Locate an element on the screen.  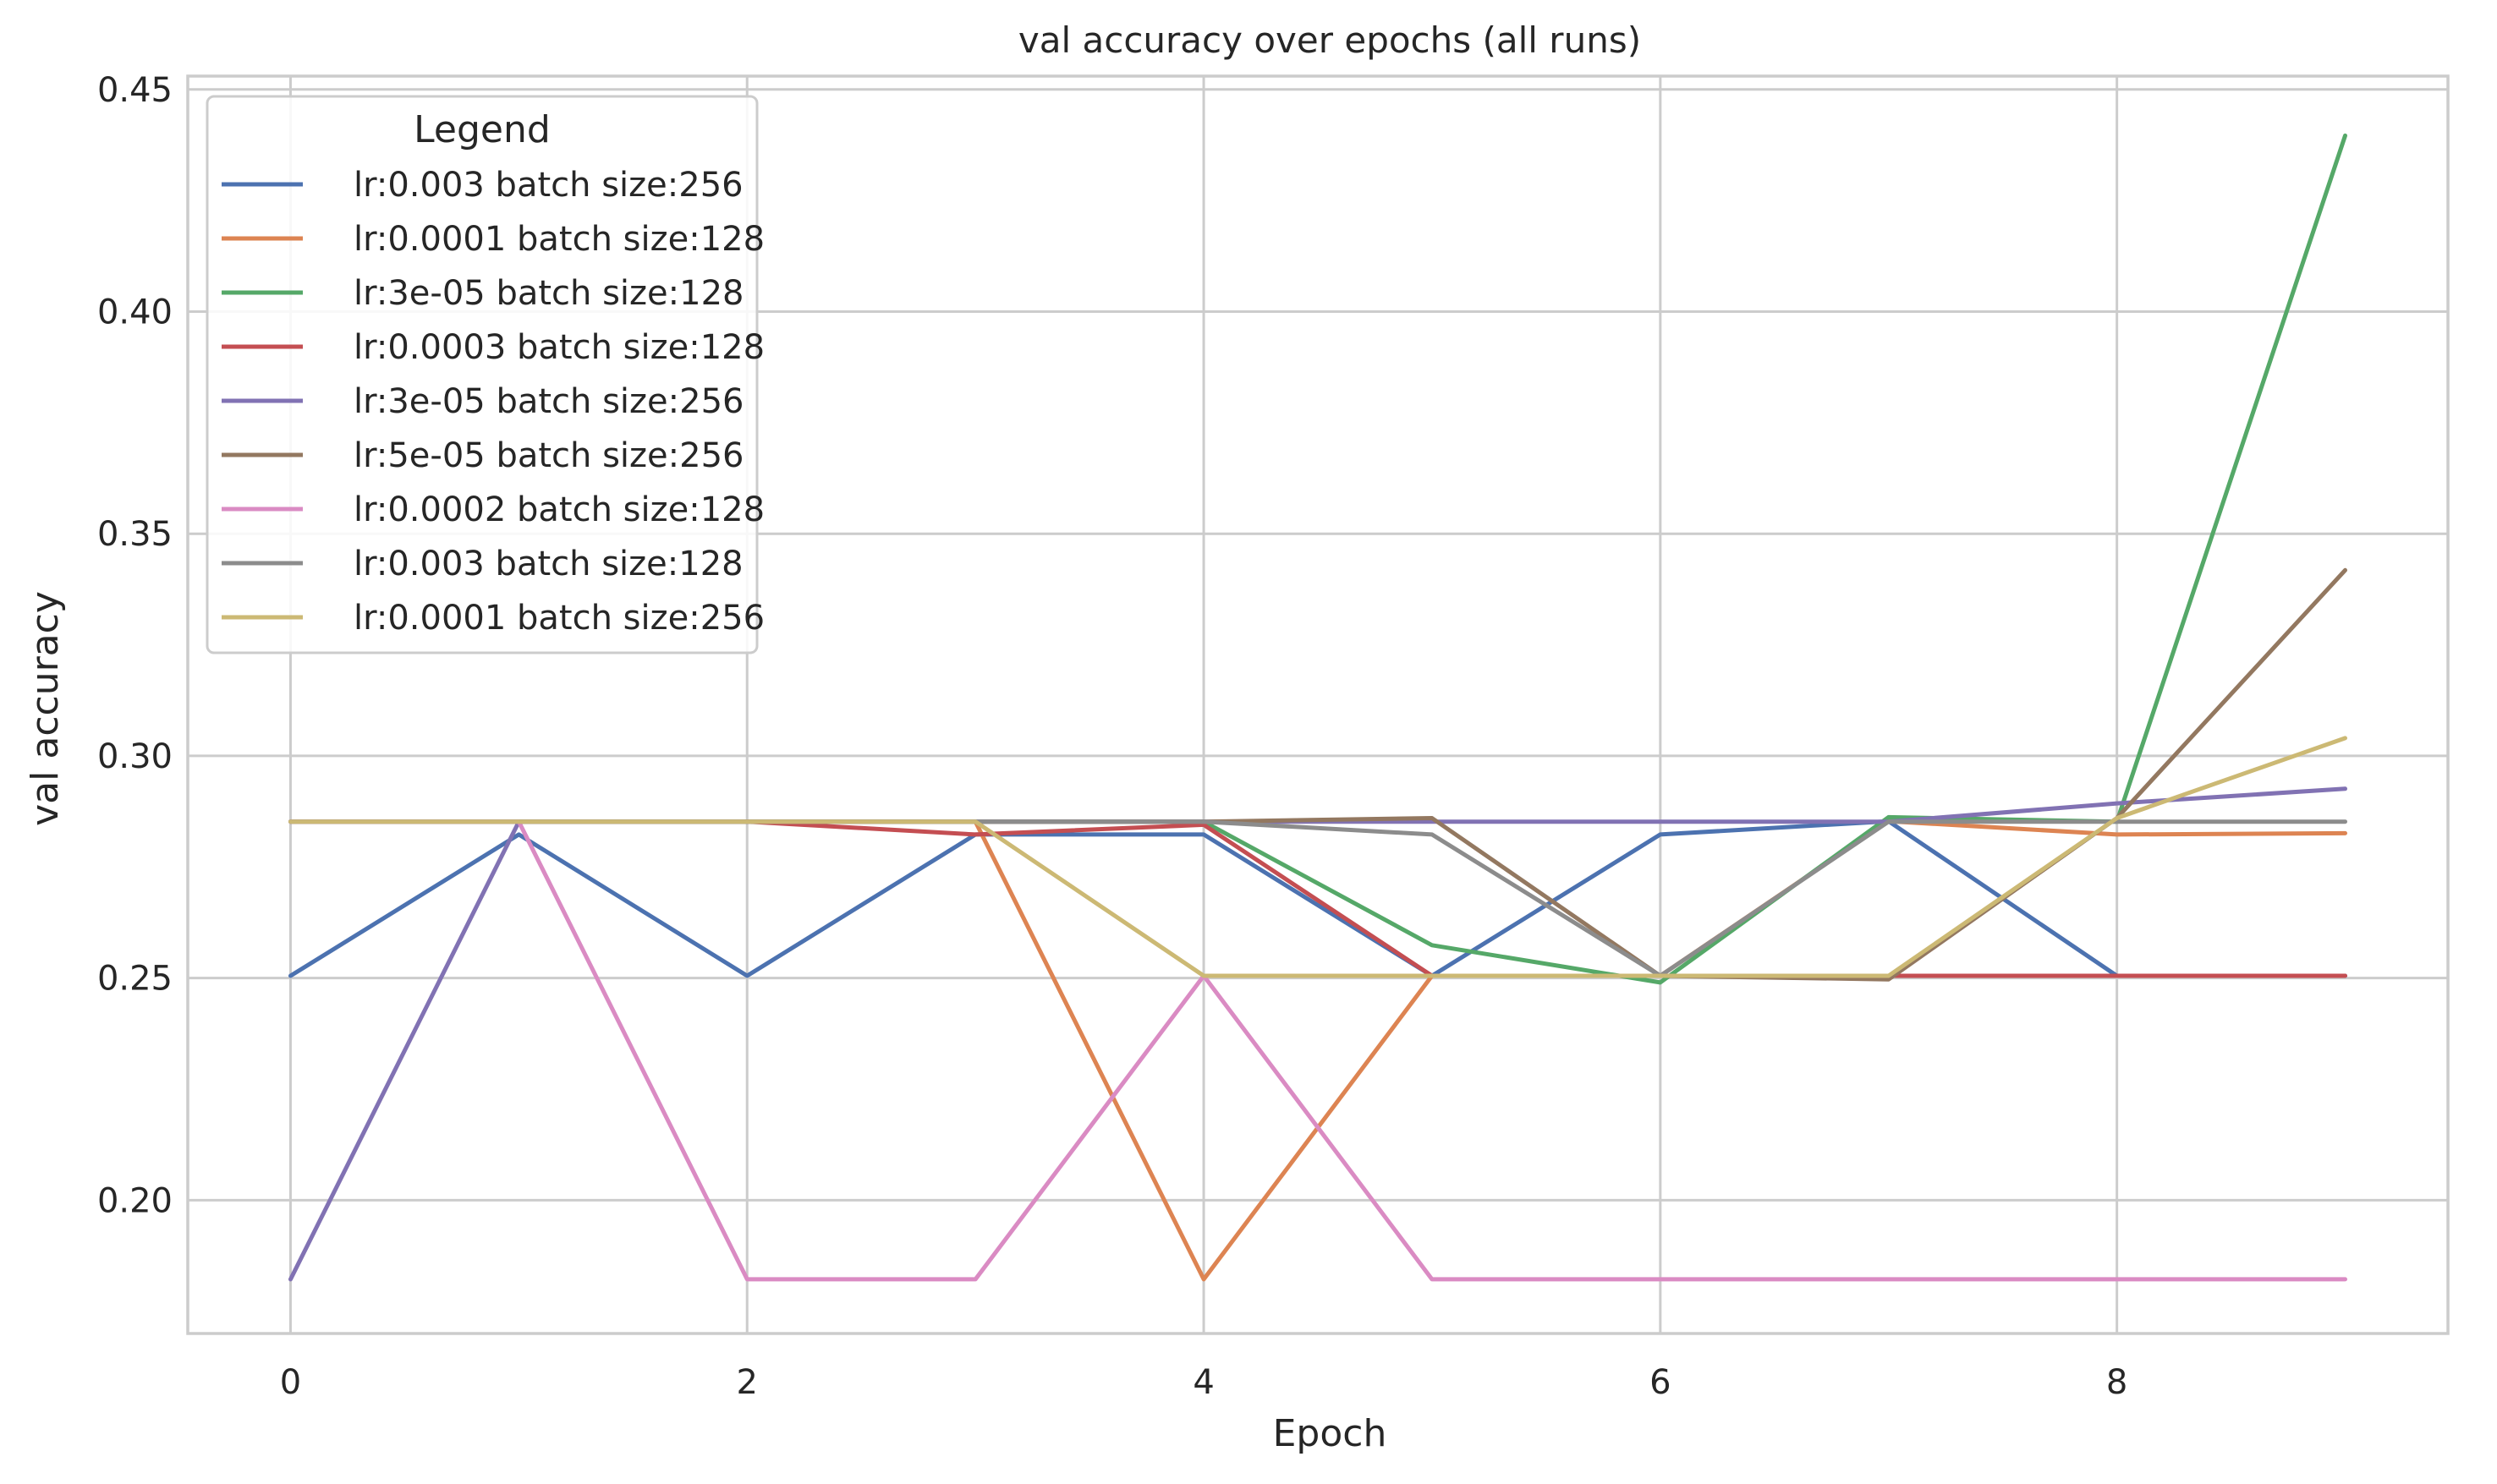
y-tick-label: 0.30 is located at coordinates (135, 756).